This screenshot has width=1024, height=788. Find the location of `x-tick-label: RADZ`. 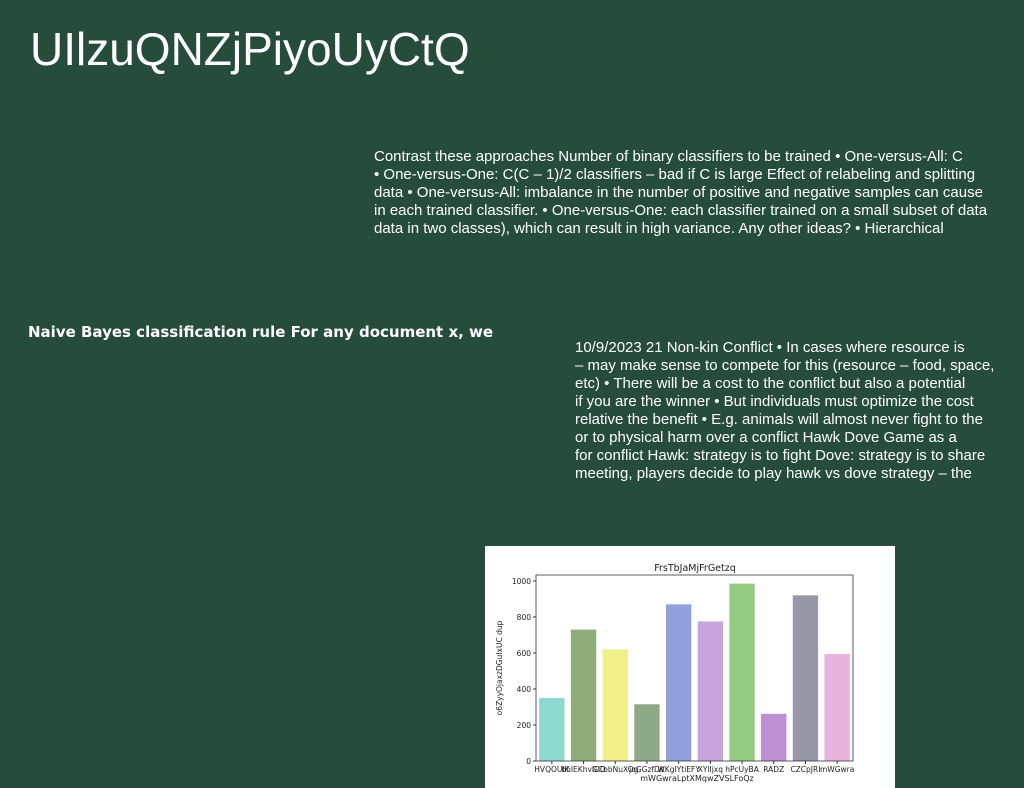

x-tick-label: RADZ is located at coordinates (773, 769).